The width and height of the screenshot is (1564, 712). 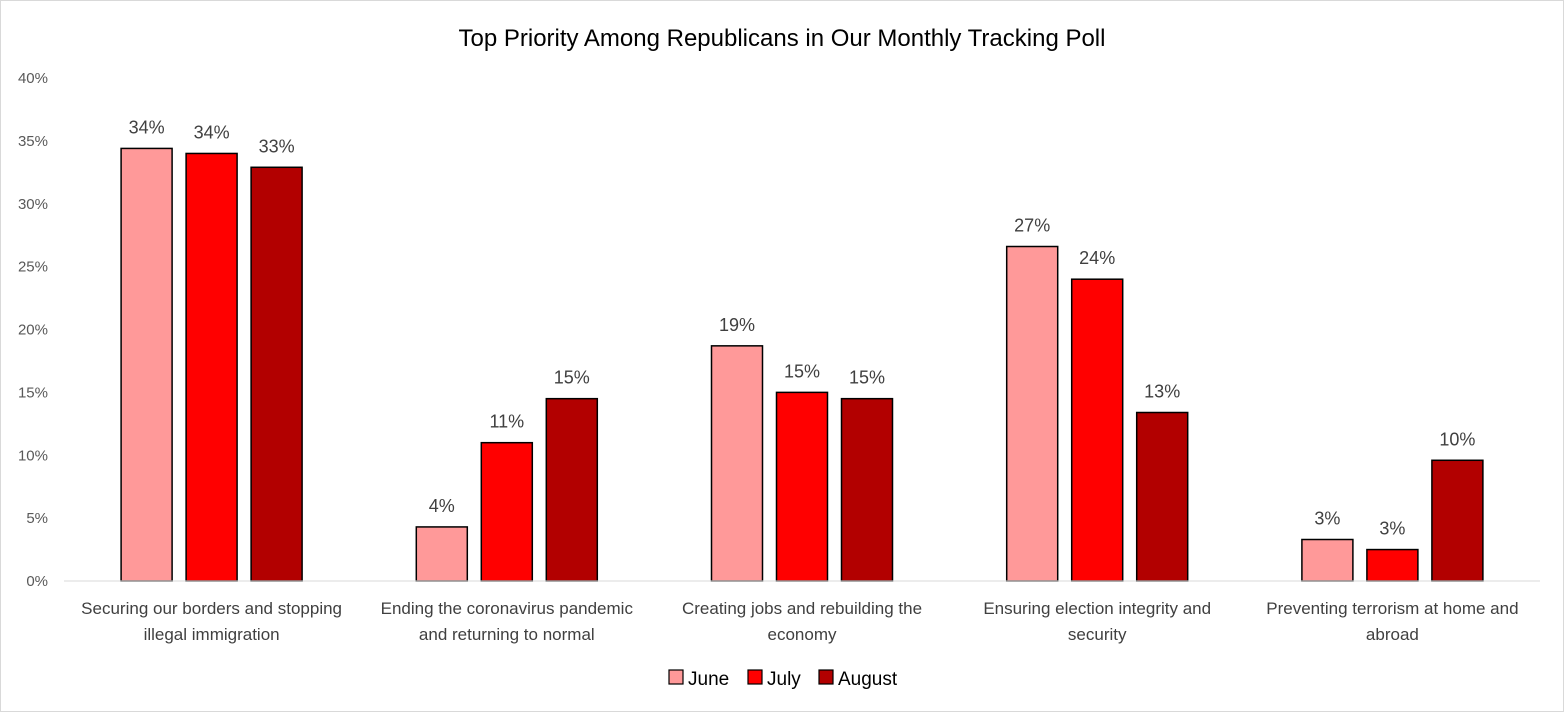 What do you see at coordinates (826, 677) in the screenshot?
I see `legend-swatch-august` at bounding box center [826, 677].